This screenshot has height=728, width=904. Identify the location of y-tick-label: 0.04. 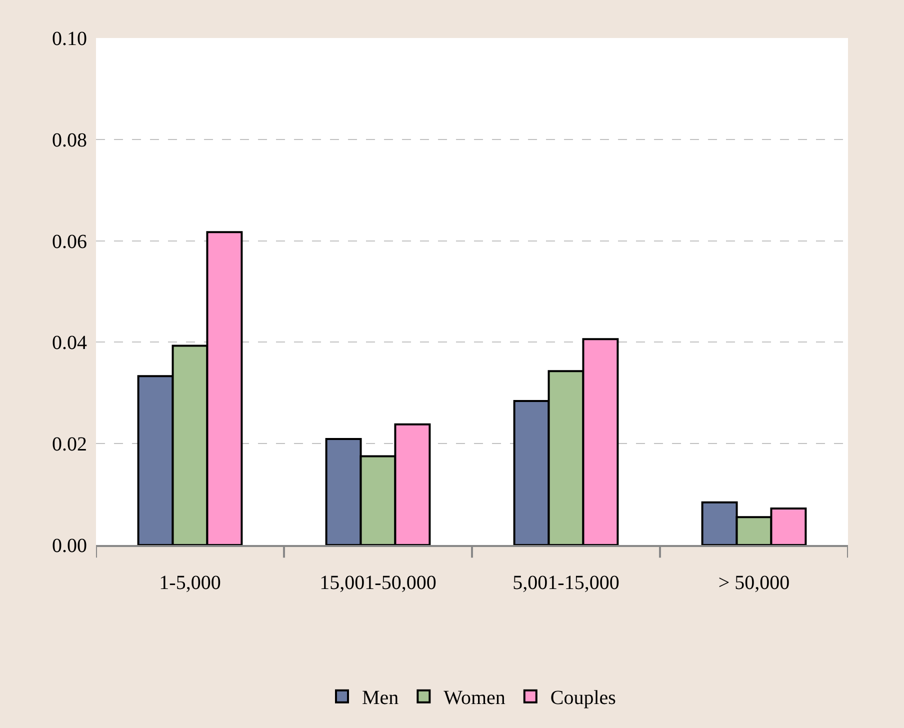
(69, 343).